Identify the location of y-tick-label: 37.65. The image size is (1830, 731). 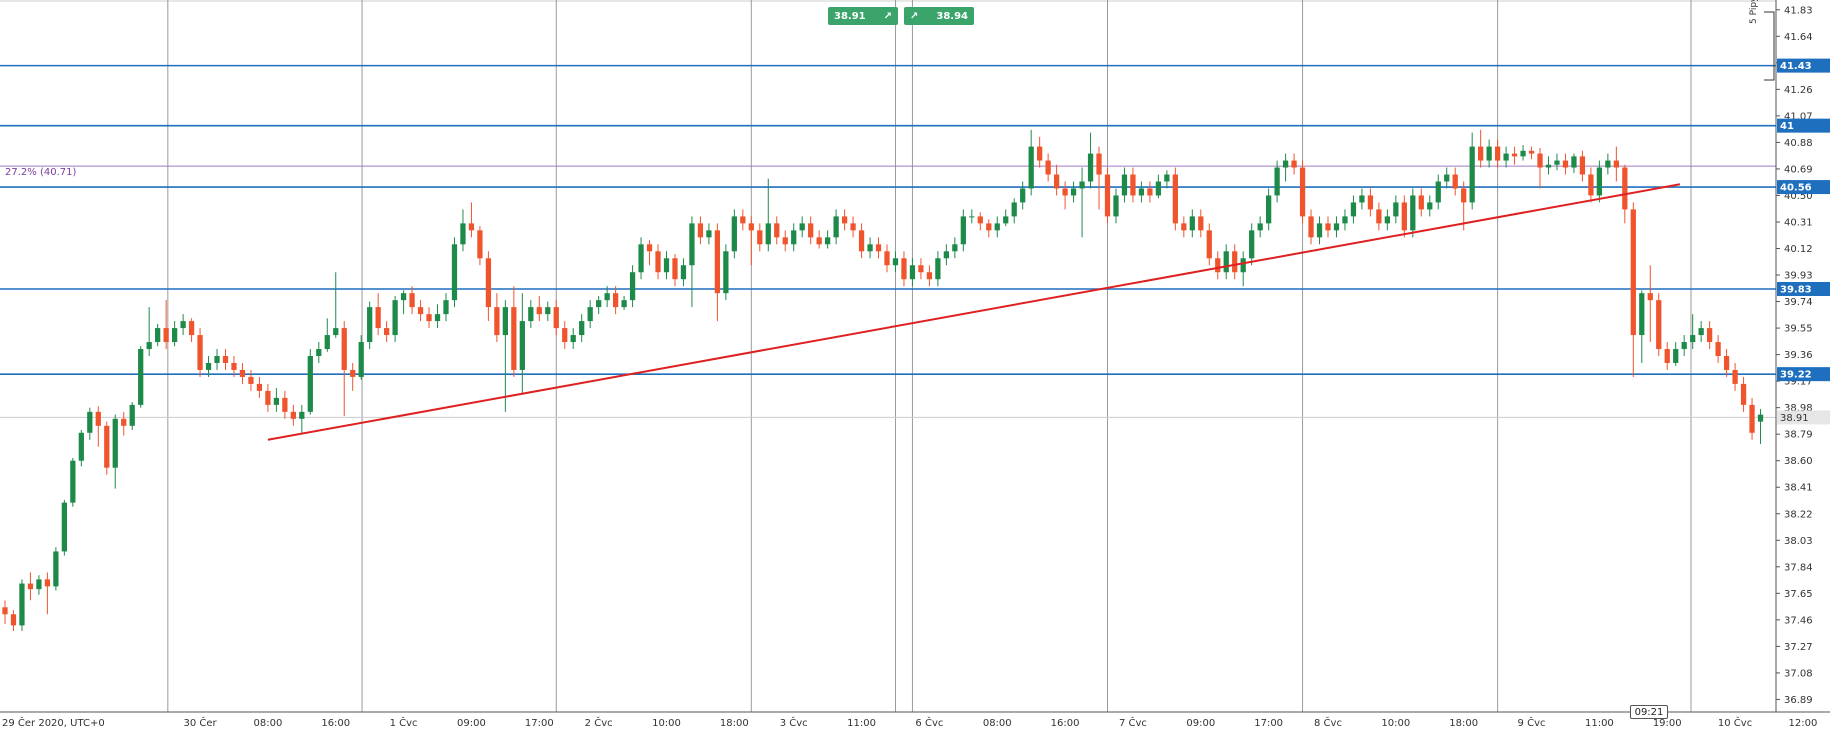
(1798, 594).